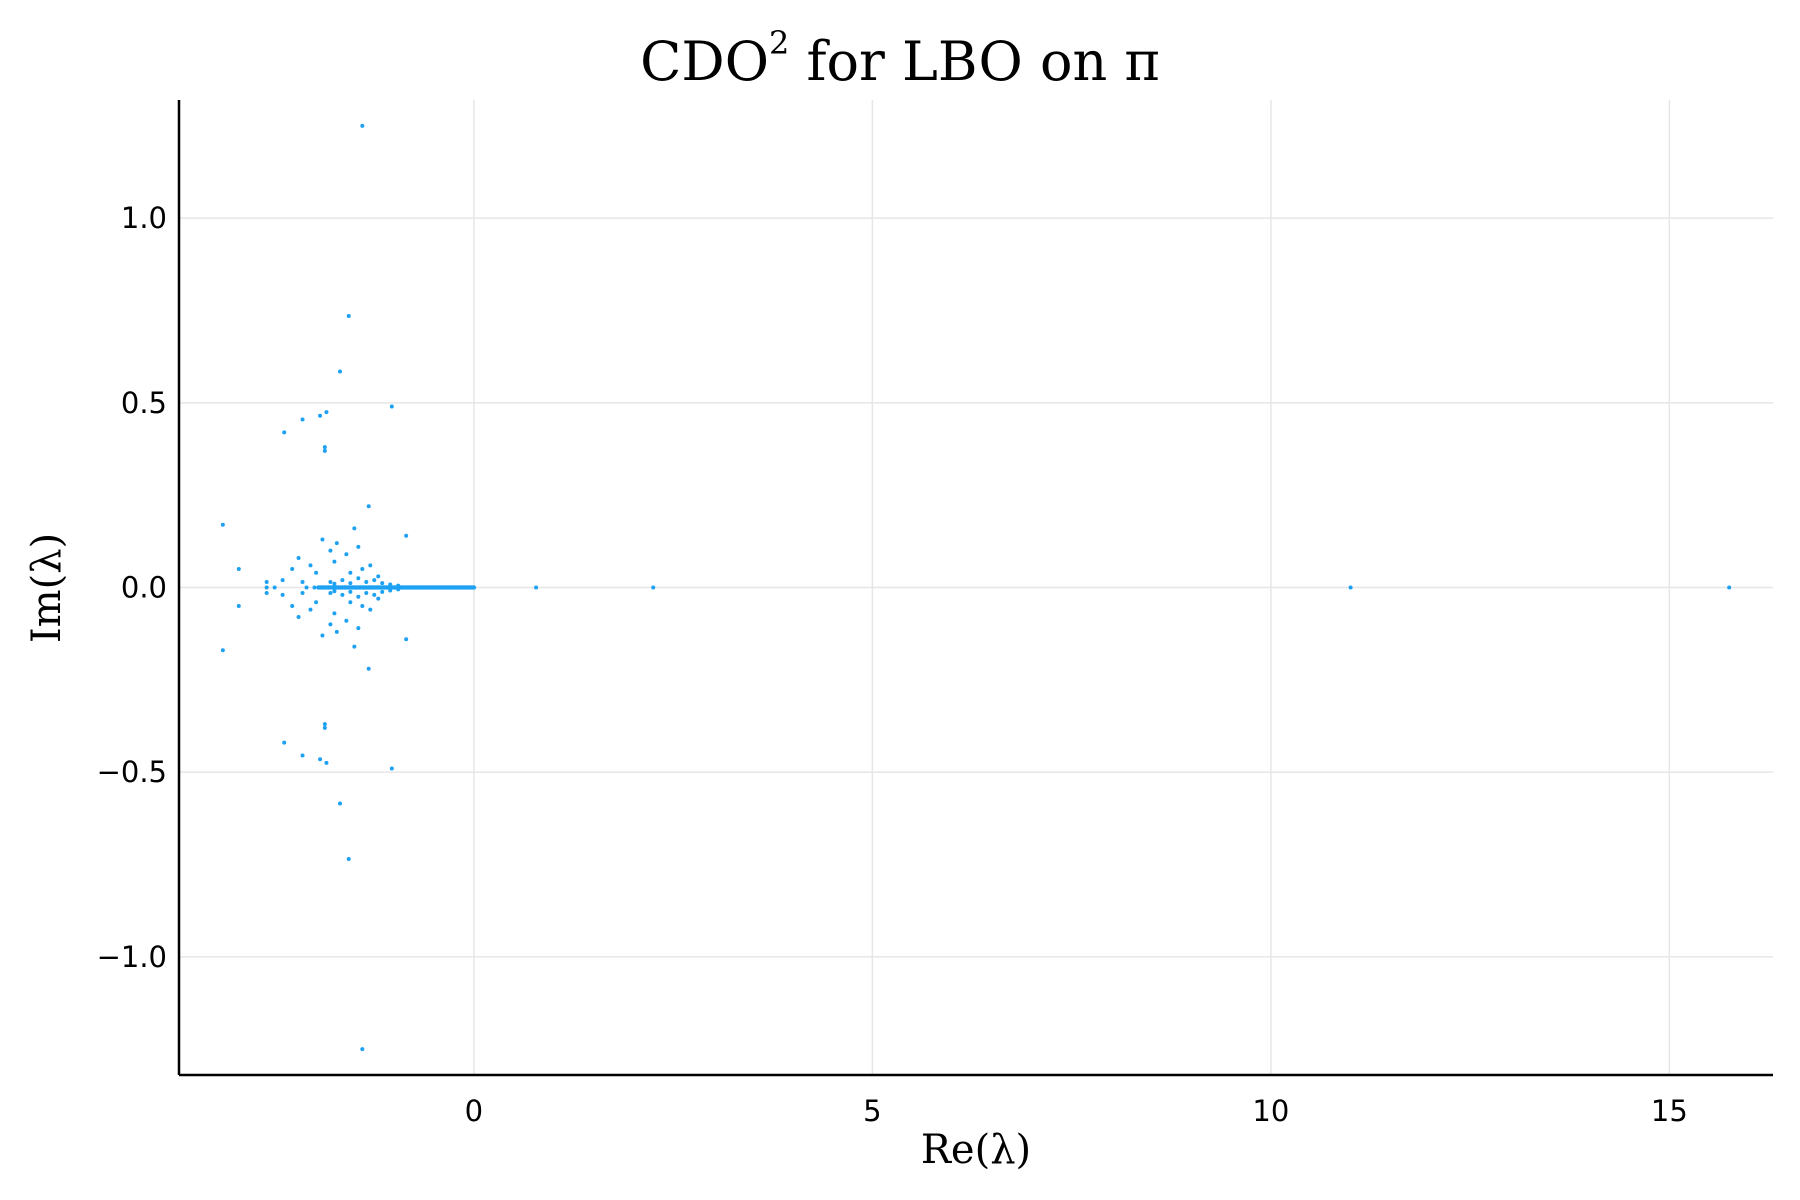 This screenshot has width=1800, height=1200. I want to click on x-tick-label: 10, so click(1270, 1111).